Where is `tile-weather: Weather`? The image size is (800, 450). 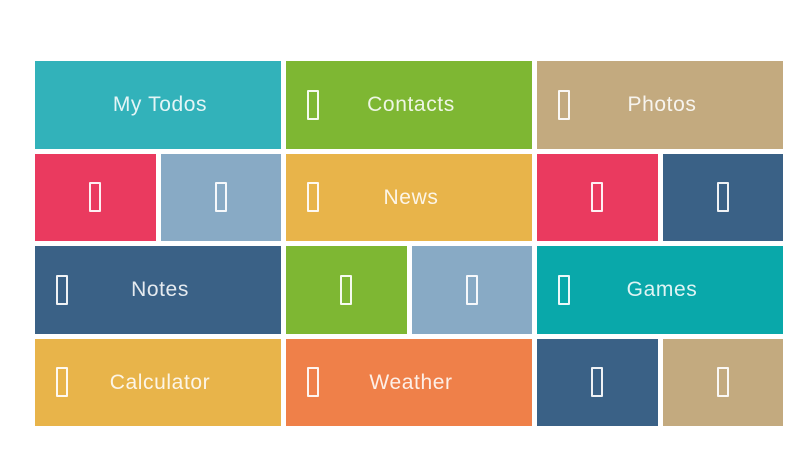 tile-weather: Weather is located at coordinates (409, 382).